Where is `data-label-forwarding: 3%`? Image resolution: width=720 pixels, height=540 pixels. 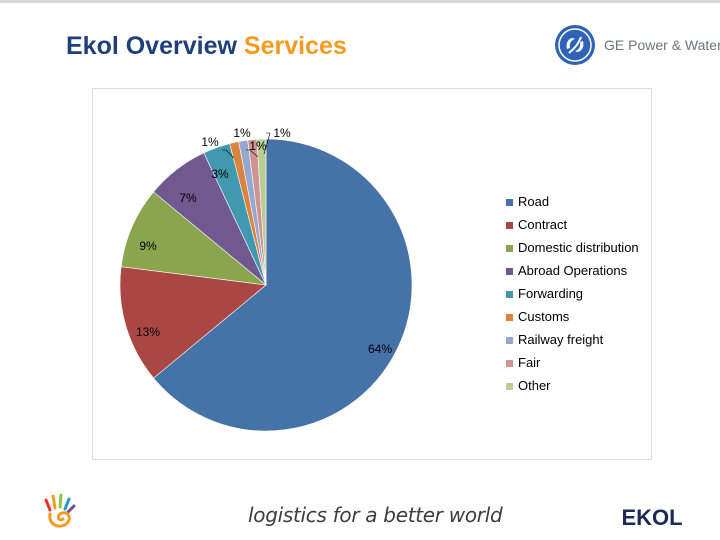 data-label-forwarding: 3% is located at coordinates (220, 174).